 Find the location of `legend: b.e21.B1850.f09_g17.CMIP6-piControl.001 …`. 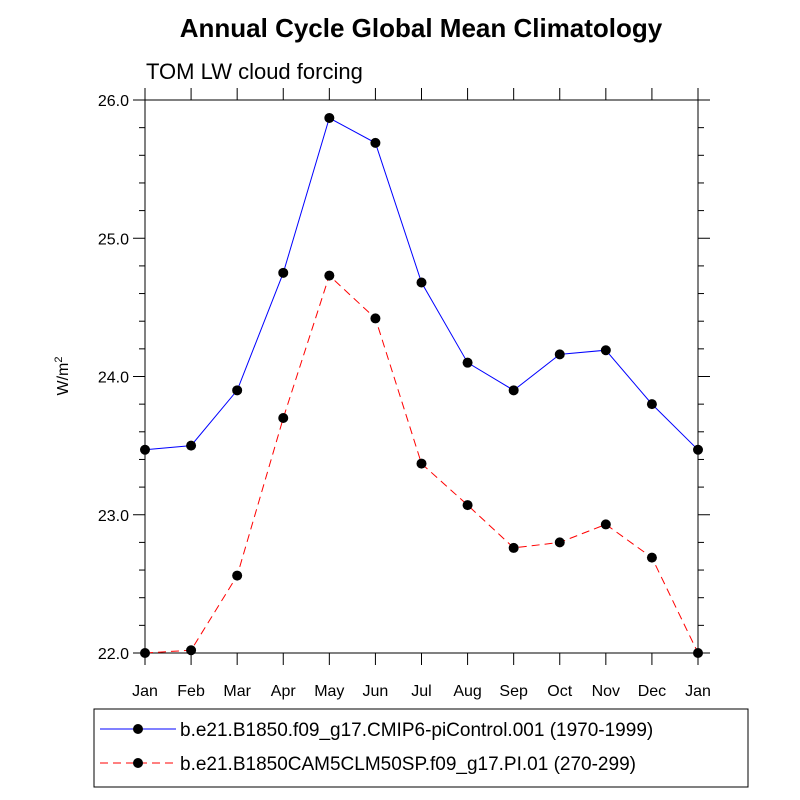

legend: b.e21.B1850.f09_g17.CMIP6-piControl.001 … is located at coordinates (421, 748).